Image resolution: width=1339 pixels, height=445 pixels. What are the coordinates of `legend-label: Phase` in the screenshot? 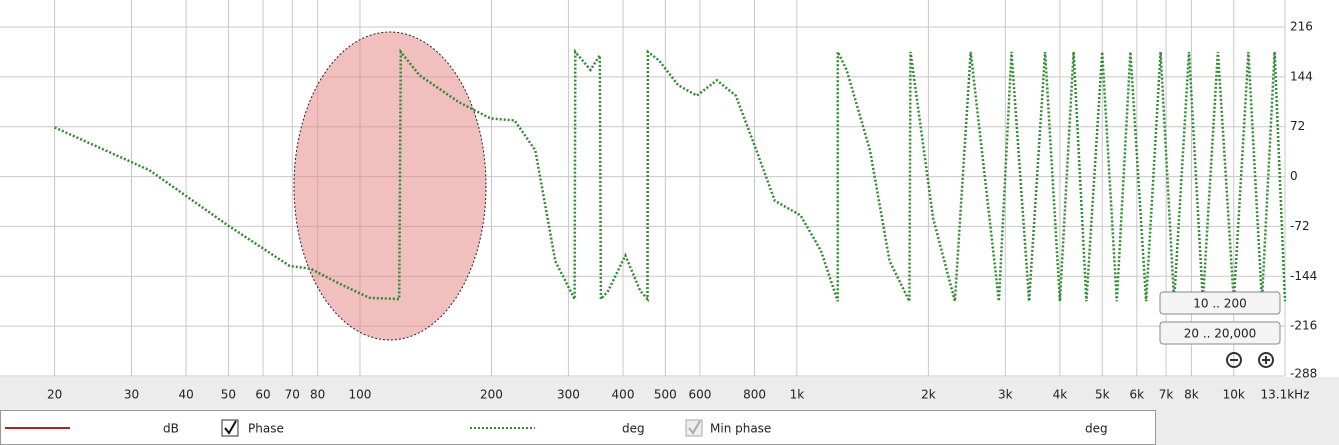 It's located at (266, 429).